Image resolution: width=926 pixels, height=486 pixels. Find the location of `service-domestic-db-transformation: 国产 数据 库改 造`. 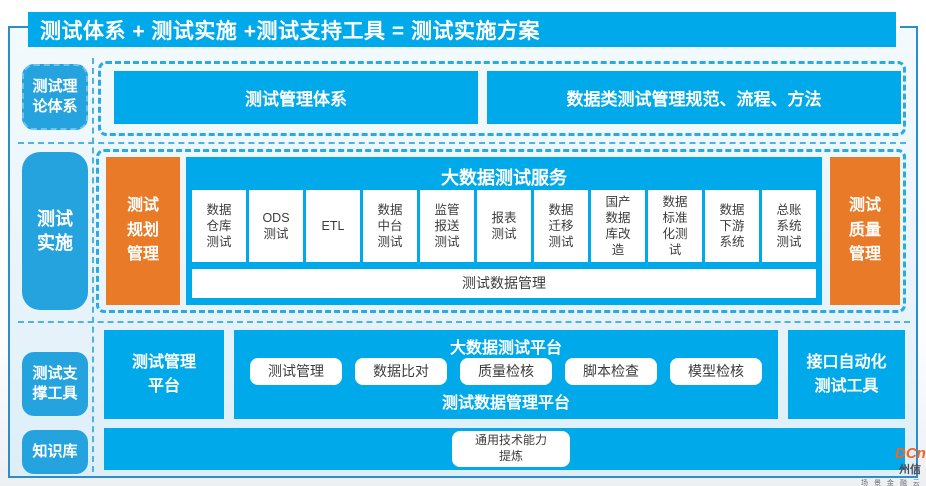

service-domestic-db-transformation: 国产 数据 库改 造 is located at coordinates (618, 226).